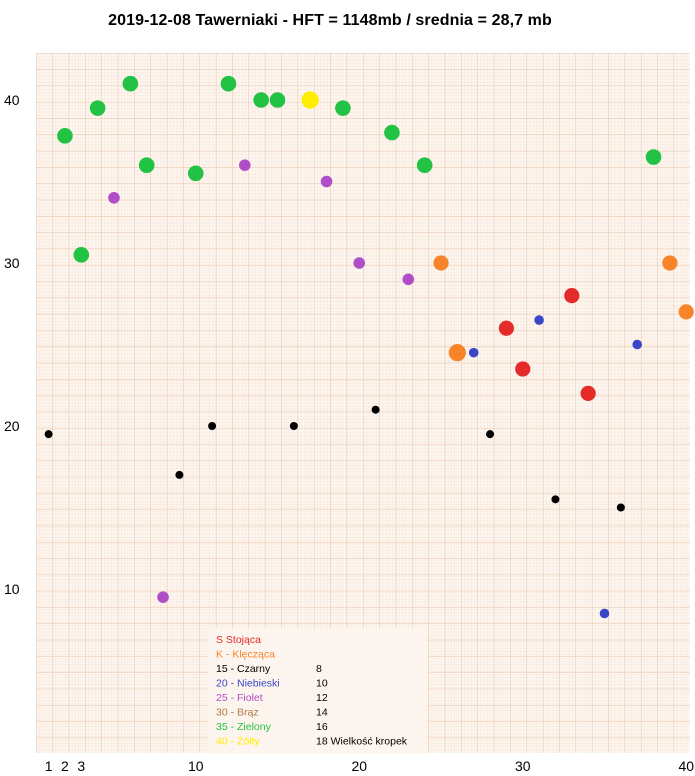  I want to click on legend-label: 35 - Zielony, so click(244, 727).